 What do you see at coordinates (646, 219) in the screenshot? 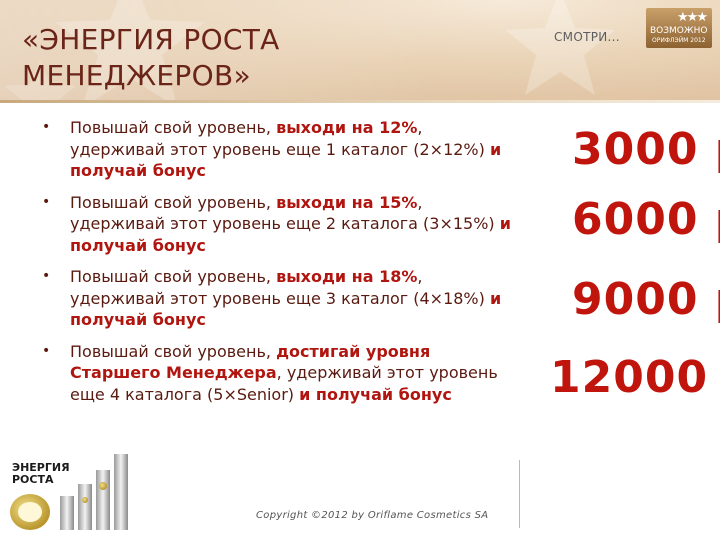
I see `bonus-amount: 6000 р` at bounding box center [646, 219].